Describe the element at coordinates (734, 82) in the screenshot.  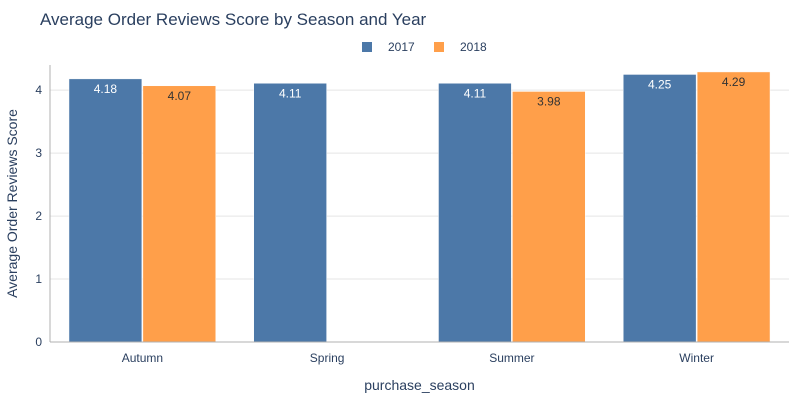
I see `bar-data-label: 4.29` at that location.